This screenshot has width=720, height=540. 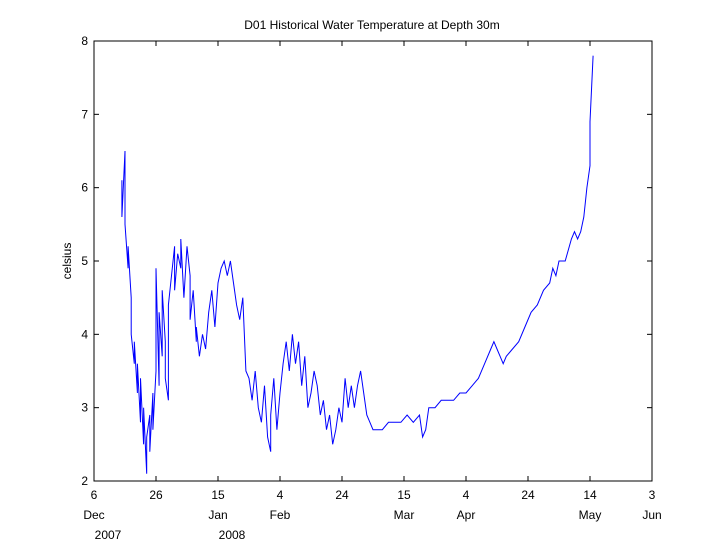 What do you see at coordinates (651, 515) in the screenshot?
I see `x-month-label: Jun` at bounding box center [651, 515].